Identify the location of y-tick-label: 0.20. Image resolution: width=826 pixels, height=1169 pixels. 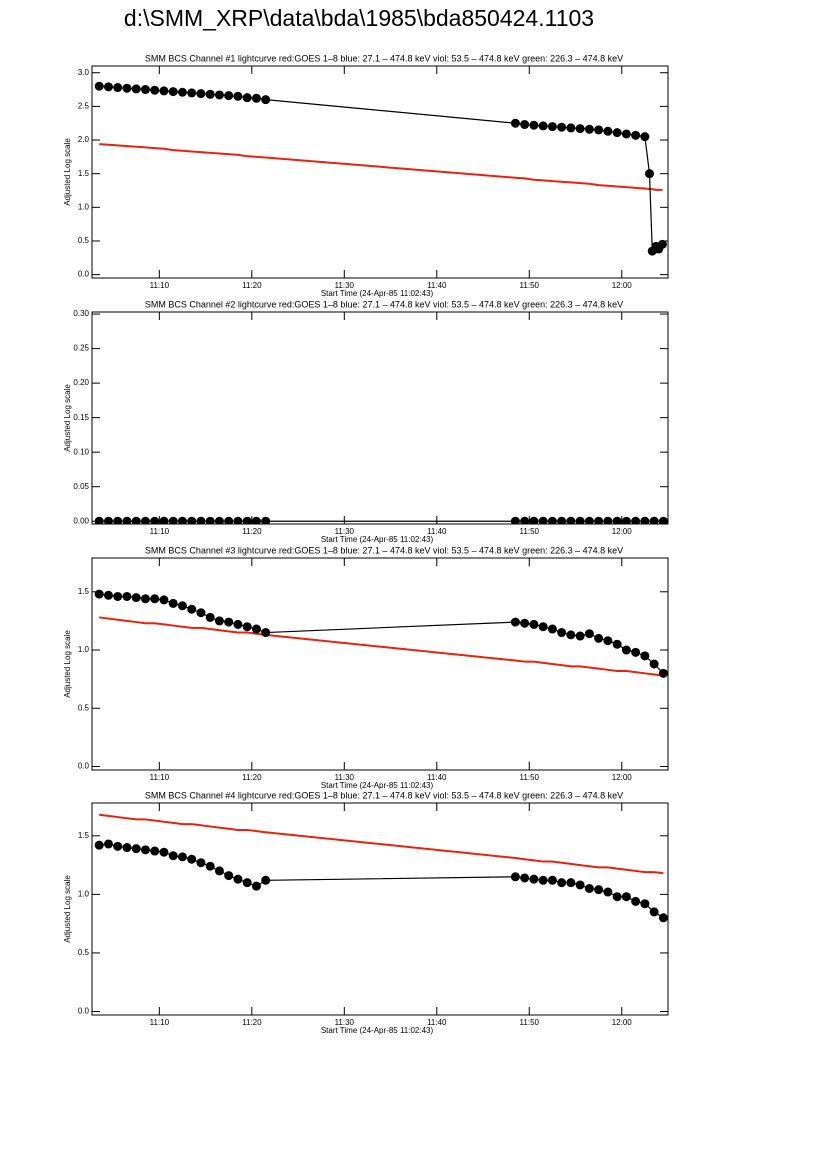
(81, 382).